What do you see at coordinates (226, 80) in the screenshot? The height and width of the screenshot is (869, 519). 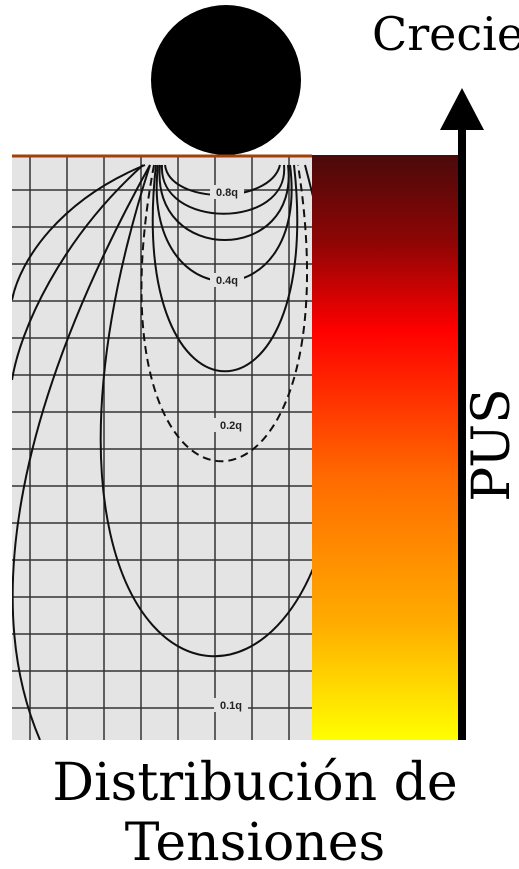 I see `load-circle` at bounding box center [226, 80].